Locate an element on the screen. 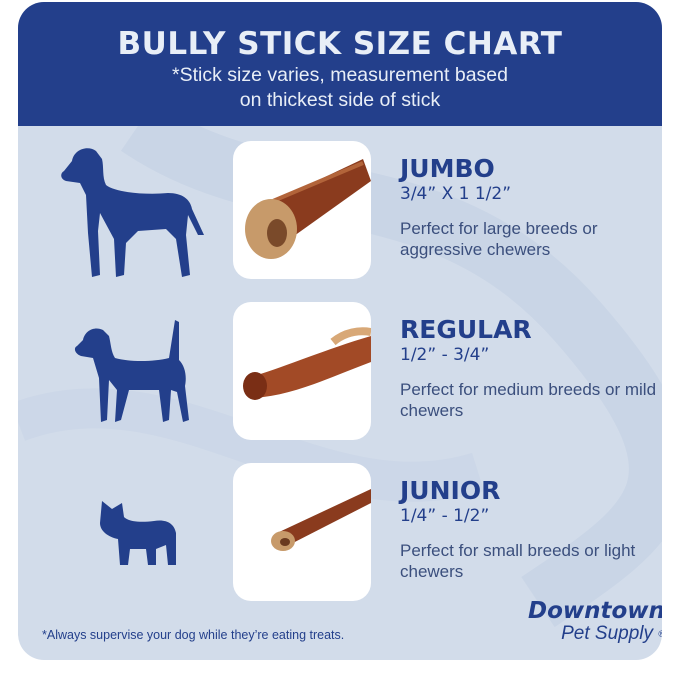 The image size is (679, 679). size-name: JUMBO is located at coordinates (447, 168).